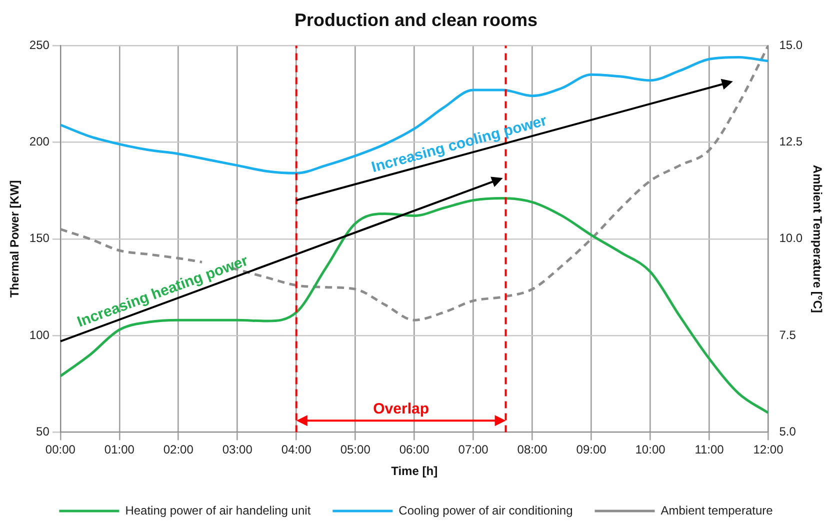 The width and height of the screenshot is (836, 531). I want to click on y-tick-label: 200, so click(39, 141).